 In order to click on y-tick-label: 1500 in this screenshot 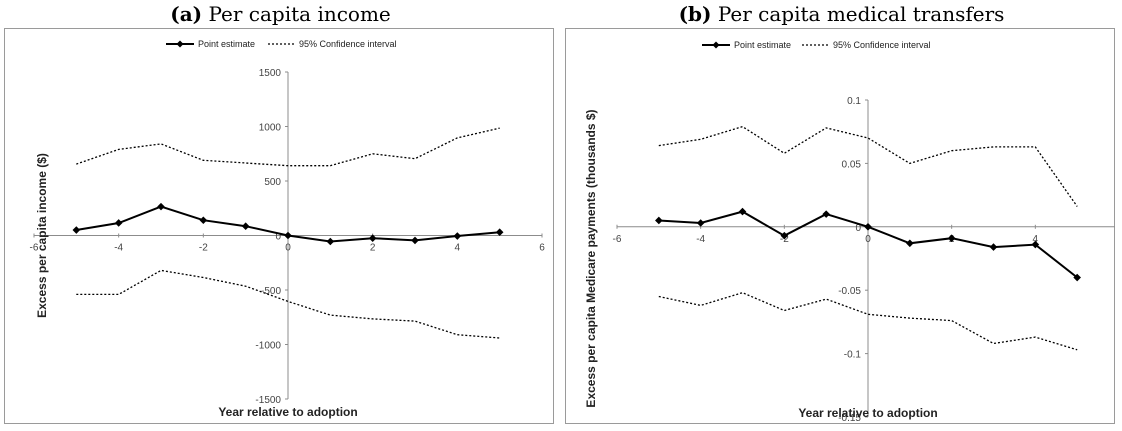, I will do `click(270, 73)`.